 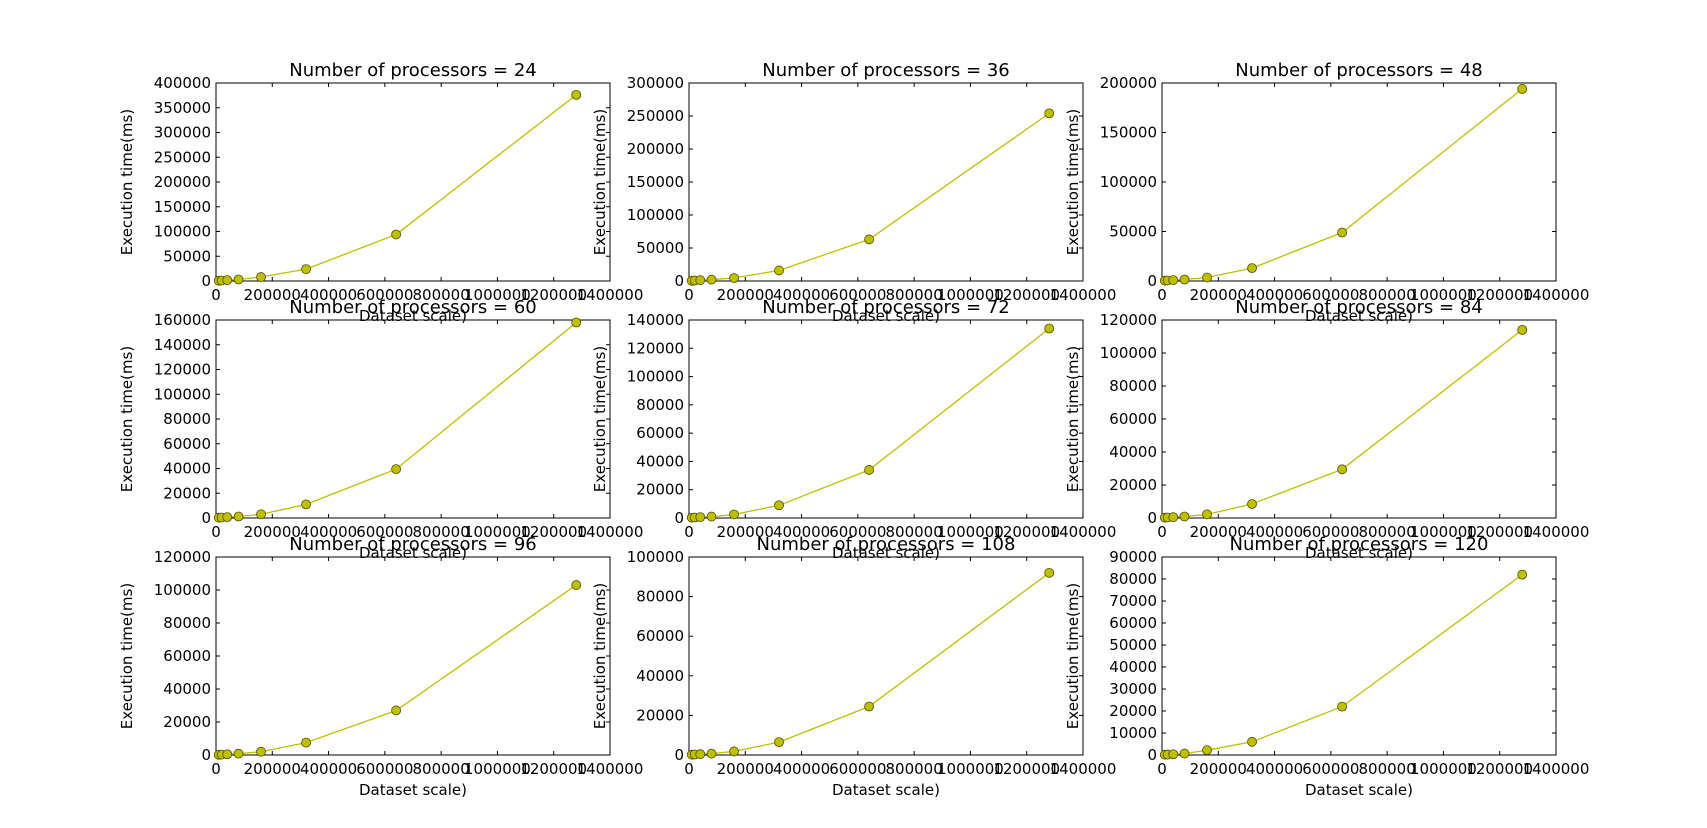 I want to click on subplot-title: Number of processors = 72, so click(x=886, y=307).